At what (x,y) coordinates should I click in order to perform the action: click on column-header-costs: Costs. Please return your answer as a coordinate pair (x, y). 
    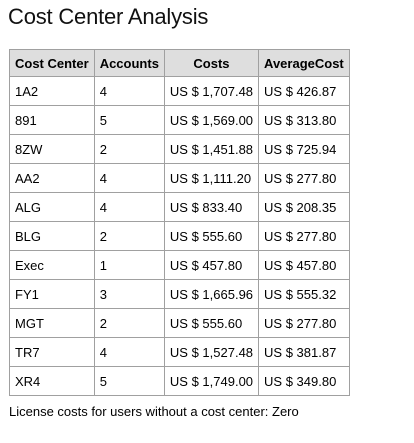
    Looking at the image, I should click on (211, 63).